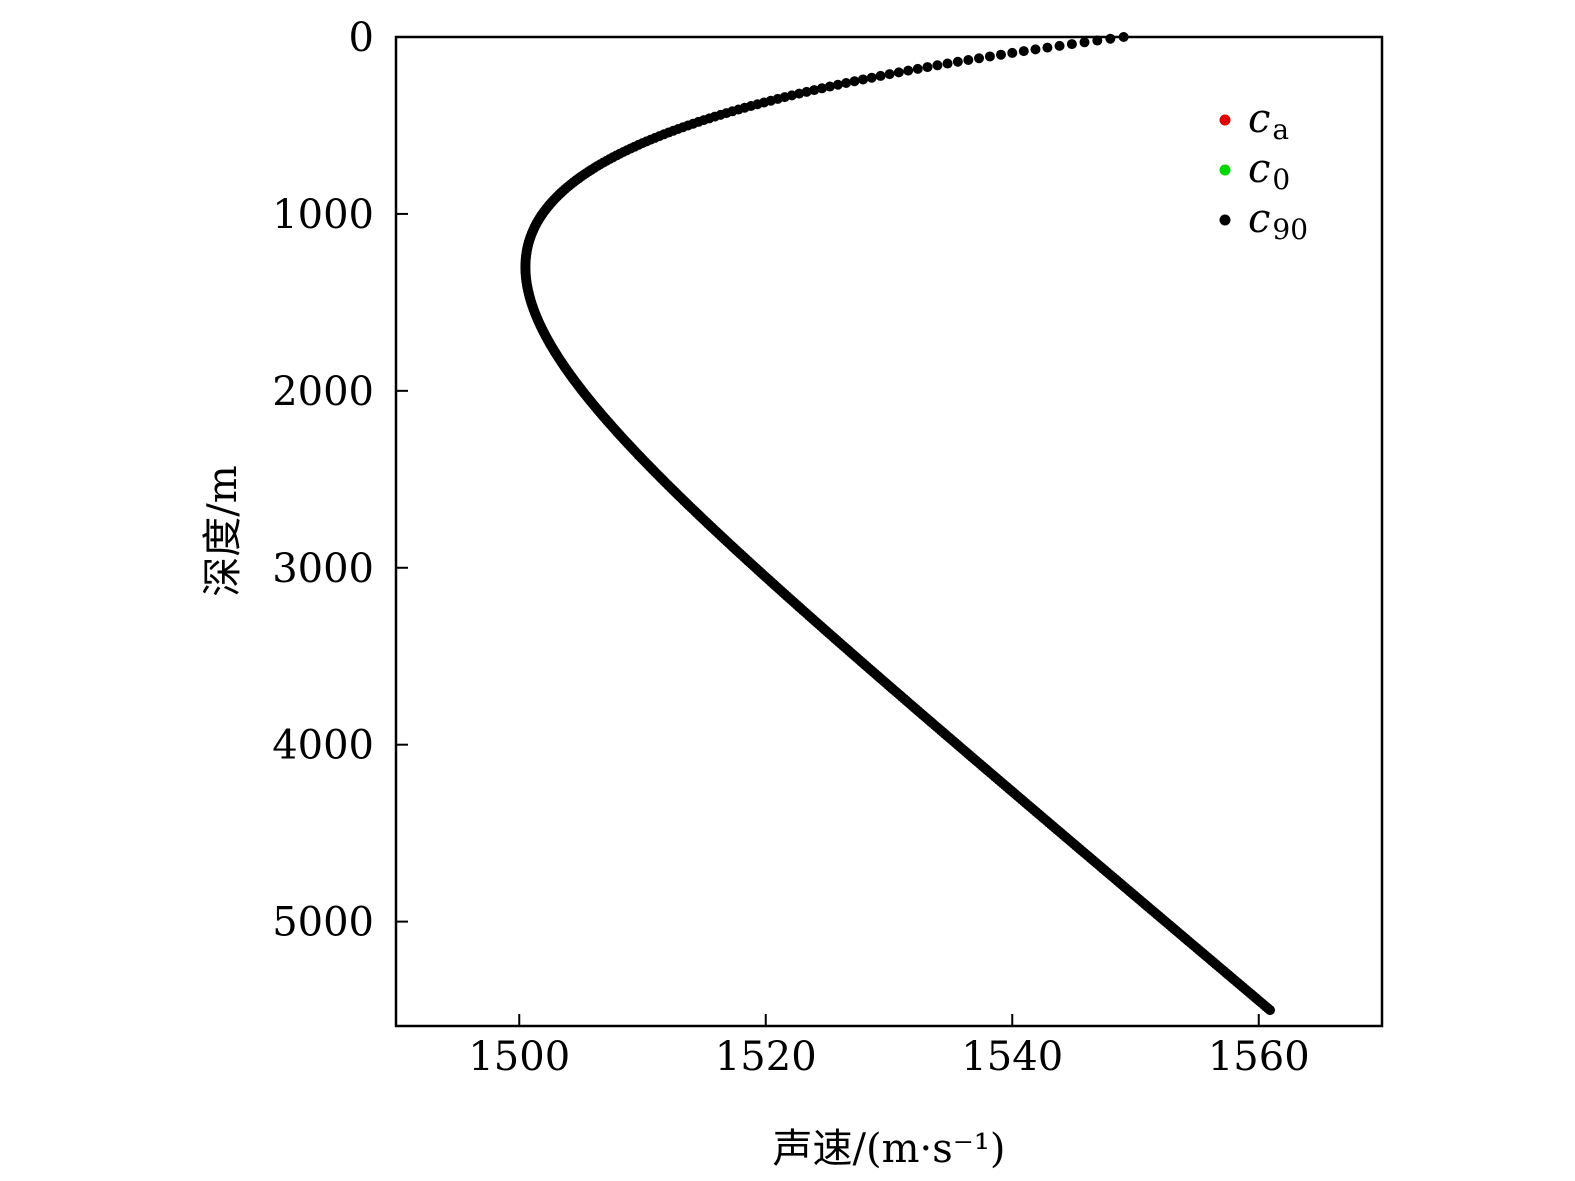 The height and width of the screenshot is (1181, 1575). What do you see at coordinates (323, 923) in the screenshot?
I see `y-tick-label: 5000` at bounding box center [323, 923].